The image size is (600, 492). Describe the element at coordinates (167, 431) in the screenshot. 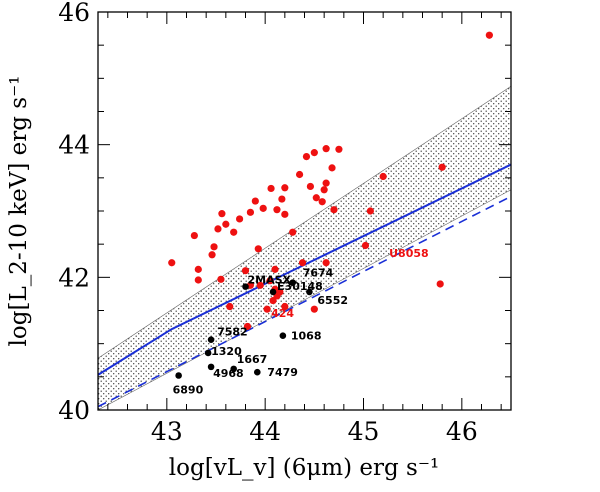

I see `x-tick-label: 43` at that location.